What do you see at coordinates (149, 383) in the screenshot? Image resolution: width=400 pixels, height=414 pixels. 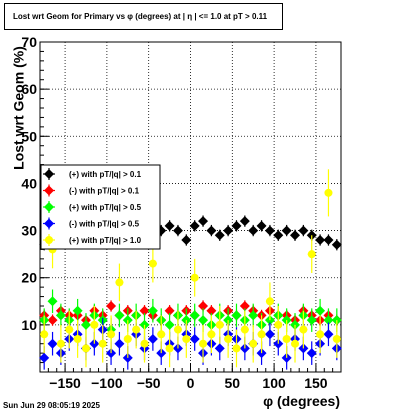 I see `x-tick-label: −50` at bounding box center [149, 383].